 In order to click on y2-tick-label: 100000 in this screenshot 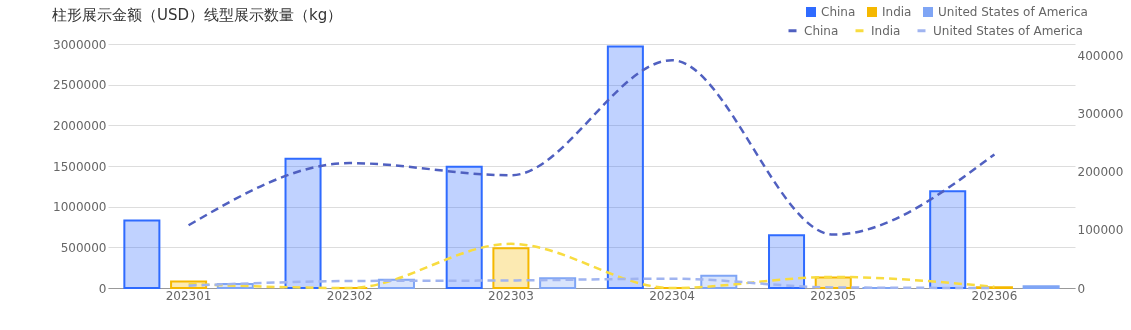, I will do `click(1100, 230)`.